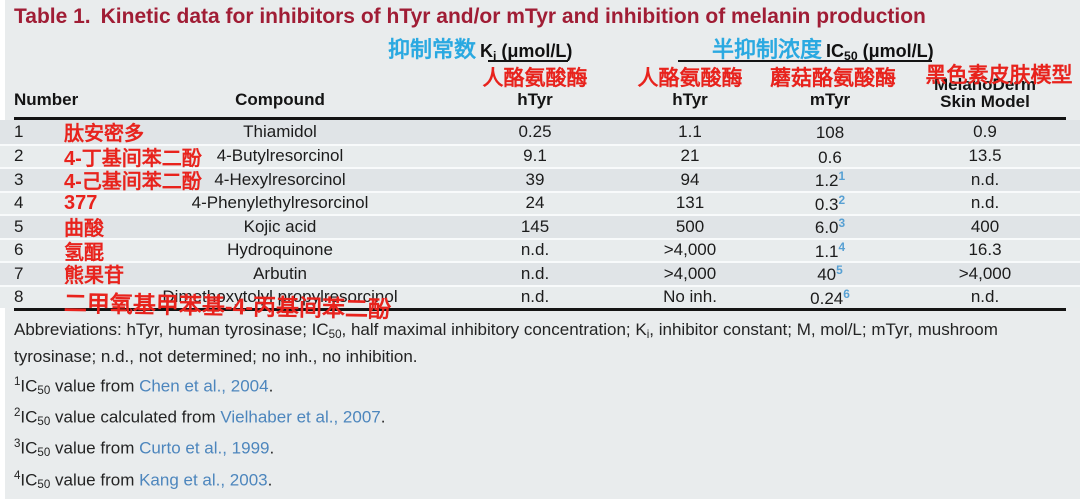  I want to click on ic50-htyr-value: 94, so click(690, 179).